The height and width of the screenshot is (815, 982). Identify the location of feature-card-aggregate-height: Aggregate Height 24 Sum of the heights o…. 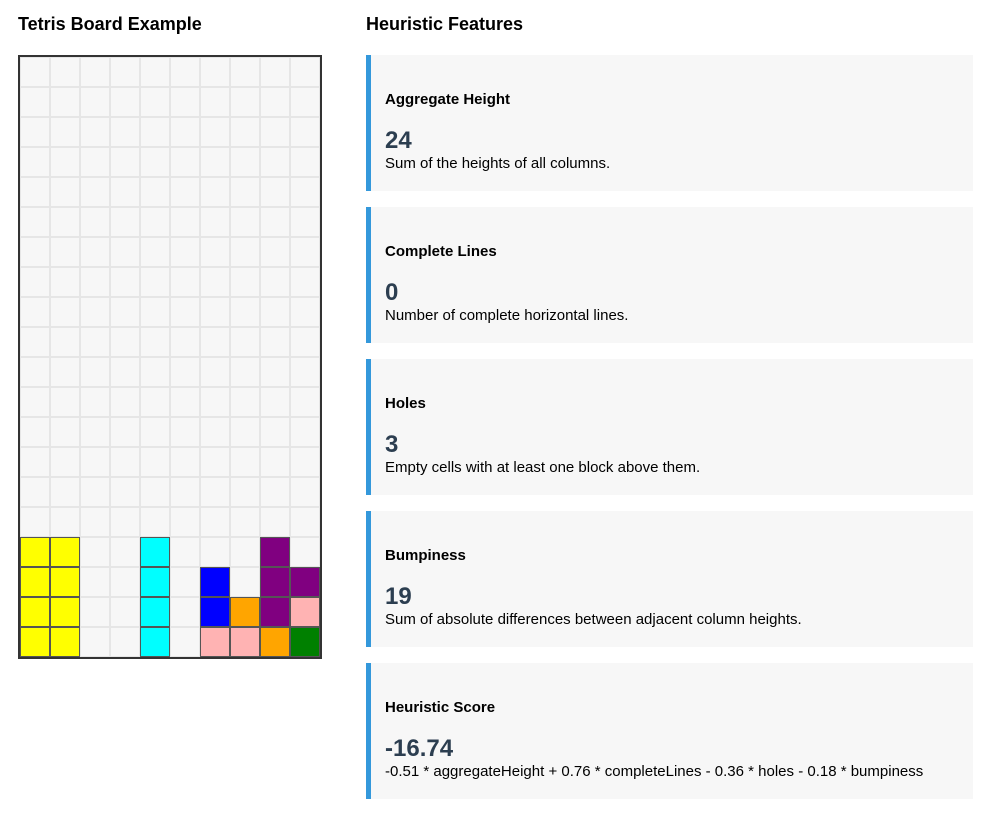
(669, 123).